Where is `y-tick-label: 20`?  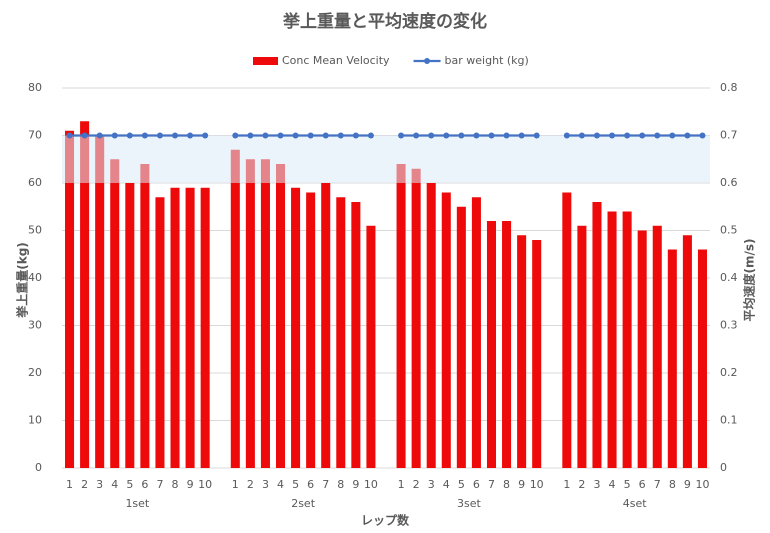
y-tick-label: 20 is located at coordinates (35, 372).